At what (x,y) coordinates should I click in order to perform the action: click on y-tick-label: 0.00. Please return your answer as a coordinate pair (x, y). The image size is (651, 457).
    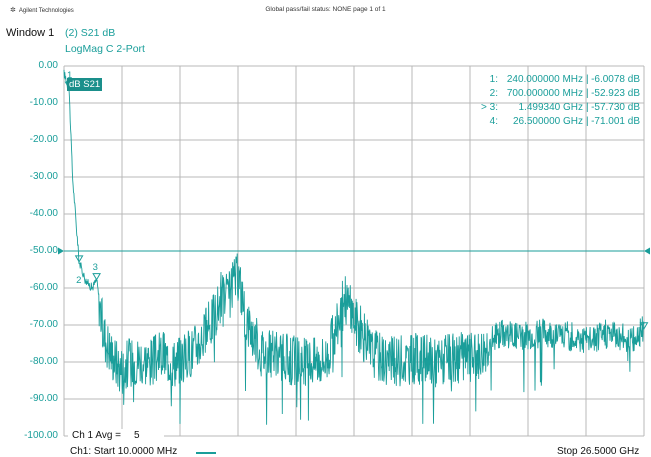
    Looking at the image, I should click on (48, 65).